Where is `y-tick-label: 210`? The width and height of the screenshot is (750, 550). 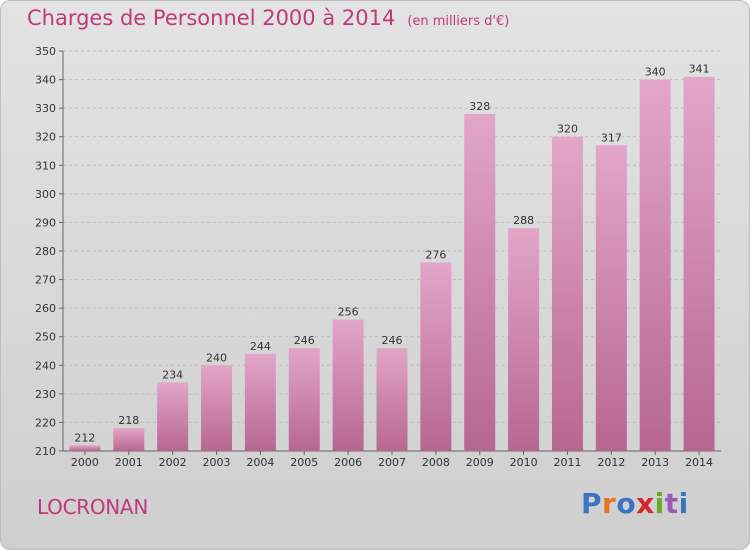 y-tick-label: 210 is located at coordinates (45, 451).